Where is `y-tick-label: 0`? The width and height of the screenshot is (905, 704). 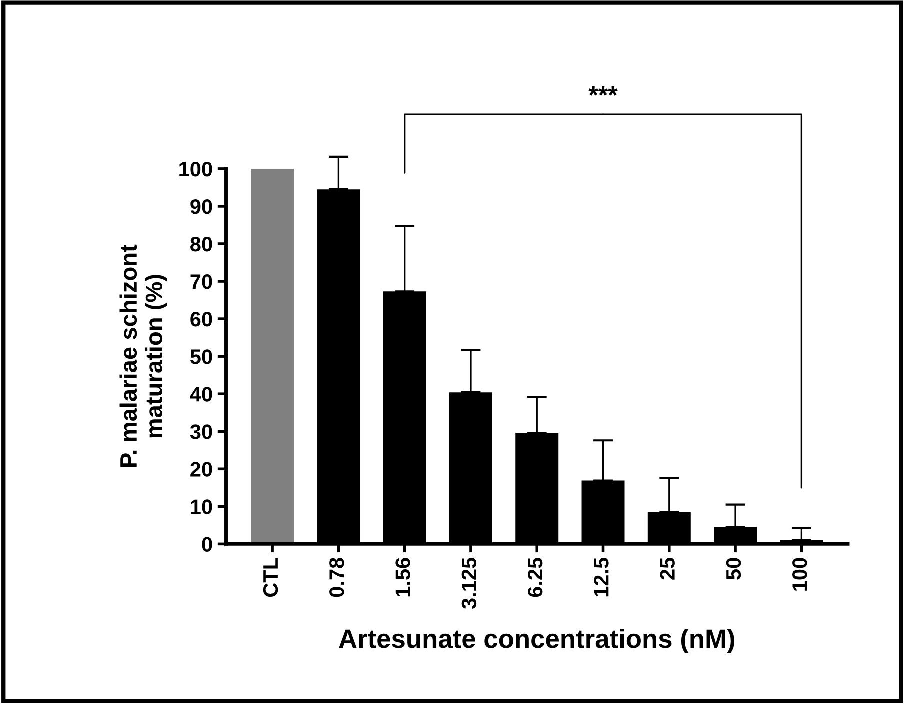
y-tick-label: 0 is located at coordinates (207, 544).